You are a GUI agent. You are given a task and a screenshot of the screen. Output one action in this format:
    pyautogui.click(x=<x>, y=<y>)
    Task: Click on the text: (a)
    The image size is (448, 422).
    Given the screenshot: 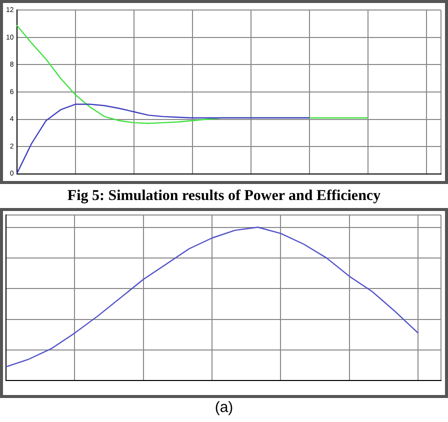 What is the action you would take?
    pyautogui.click(x=224, y=408)
    